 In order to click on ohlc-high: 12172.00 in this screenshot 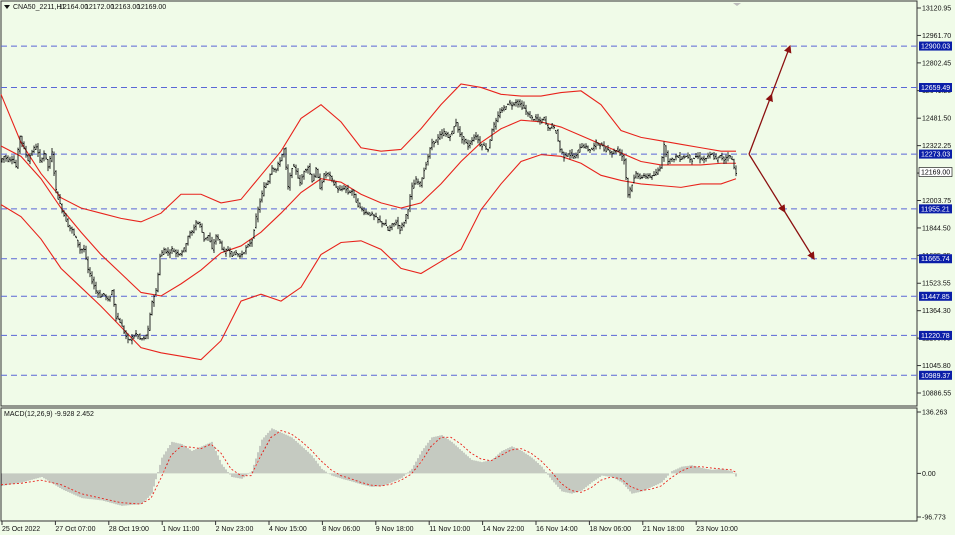, I will do `click(99, 7)`.